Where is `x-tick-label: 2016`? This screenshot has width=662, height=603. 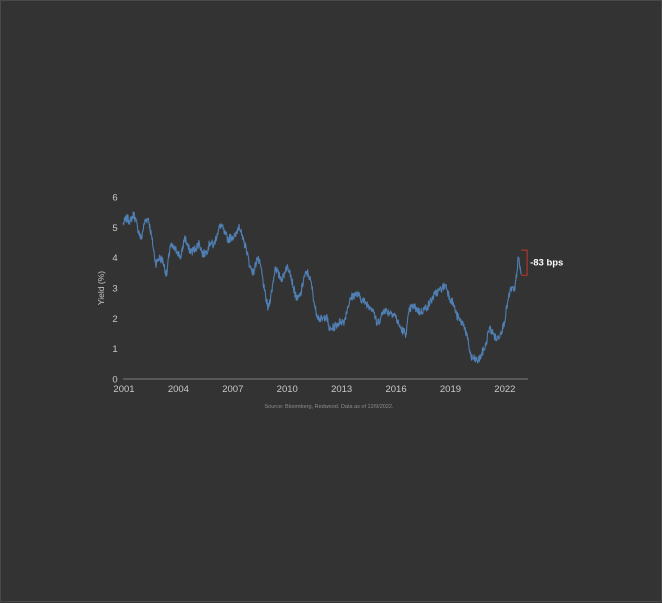 x-tick-label: 2016 is located at coordinates (395, 389).